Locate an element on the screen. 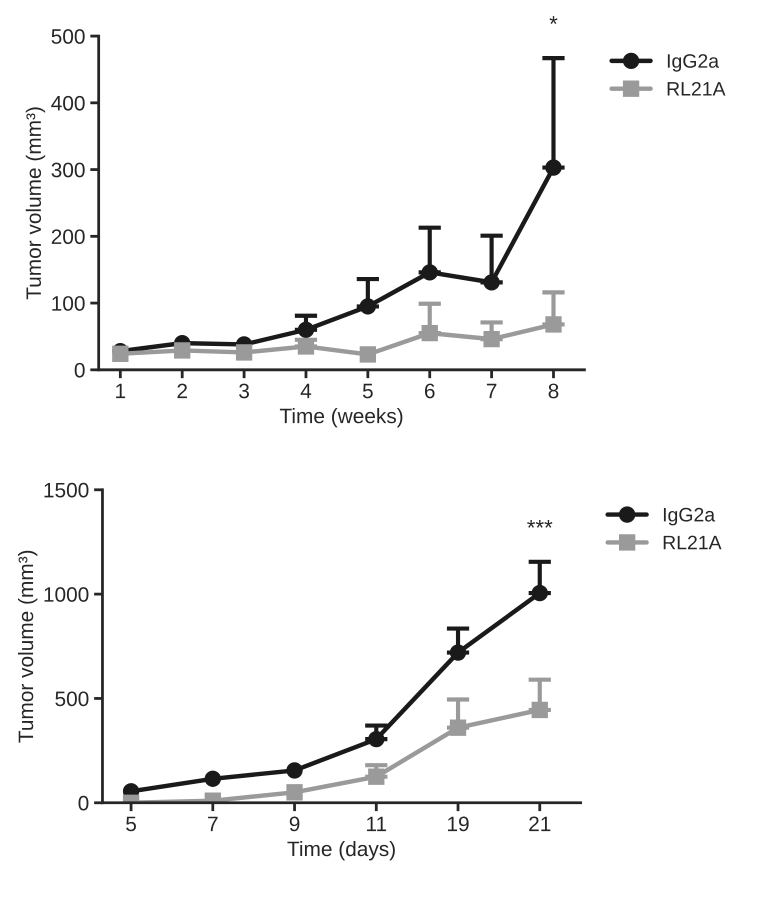 Image resolution: width=759 pixels, height=902 pixels. y-tick-label: 400 is located at coordinates (68, 103).